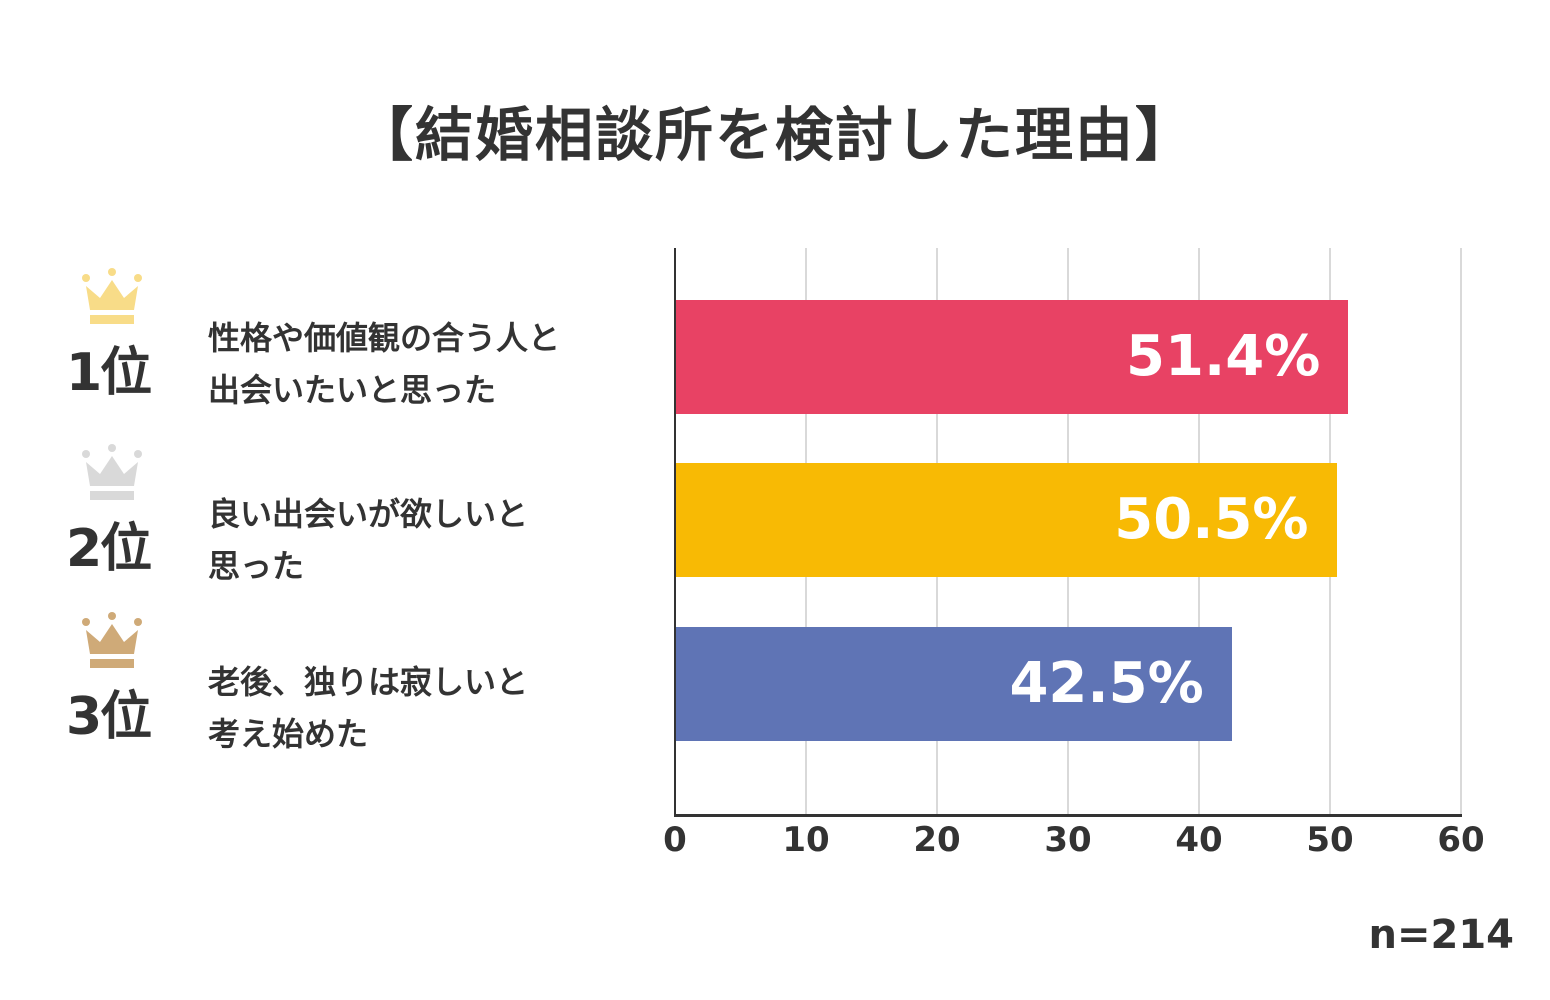 The image size is (1550, 1000). Describe the element at coordinates (368, 708) in the screenshot. I see `reason-text: 老後、独りは寂しいと 考え始めた` at that location.